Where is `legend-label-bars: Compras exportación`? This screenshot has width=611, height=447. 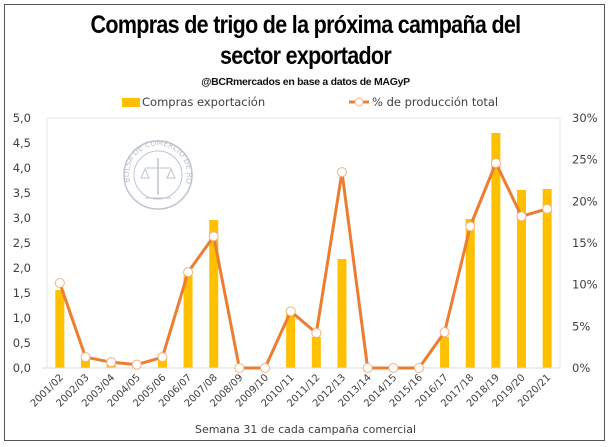 legend-label-bars: Compras exportación is located at coordinates (204, 102).